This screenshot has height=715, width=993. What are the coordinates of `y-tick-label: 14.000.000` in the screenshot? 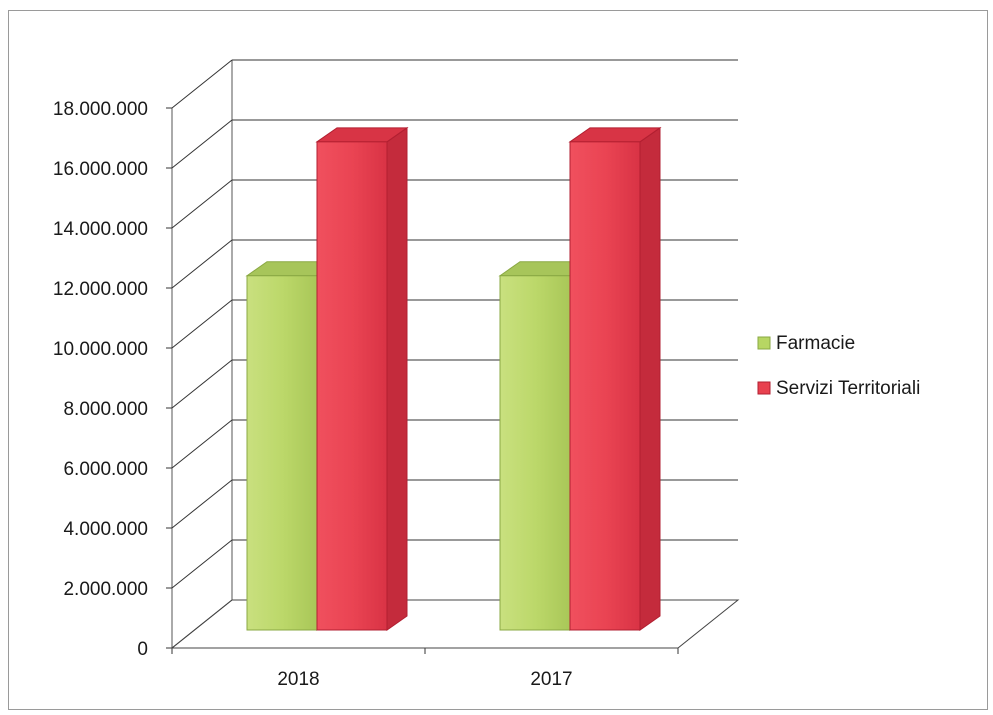 It's located at (100, 229).